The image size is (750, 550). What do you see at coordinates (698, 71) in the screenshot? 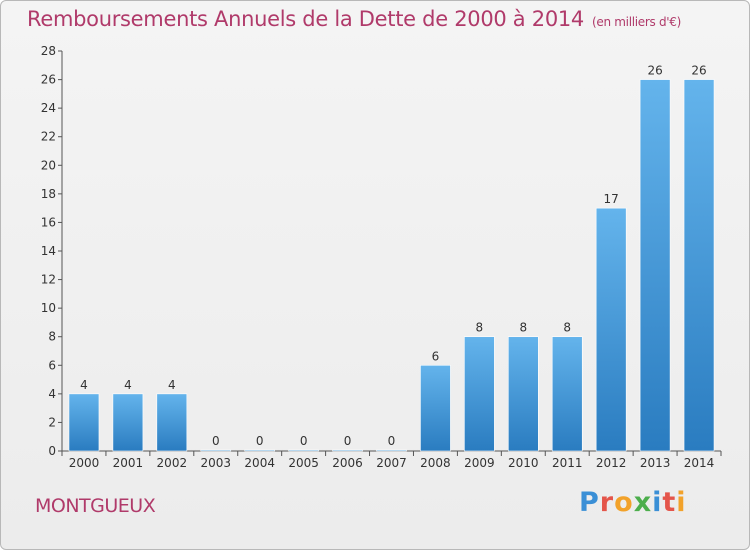
I see `data-label-2014: 26` at bounding box center [698, 71].